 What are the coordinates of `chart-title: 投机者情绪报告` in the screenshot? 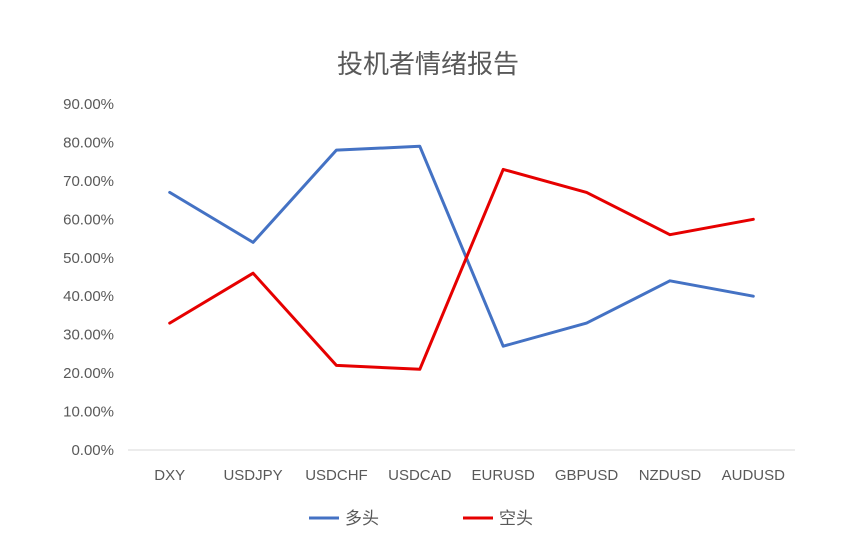 It's located at (428, 65).